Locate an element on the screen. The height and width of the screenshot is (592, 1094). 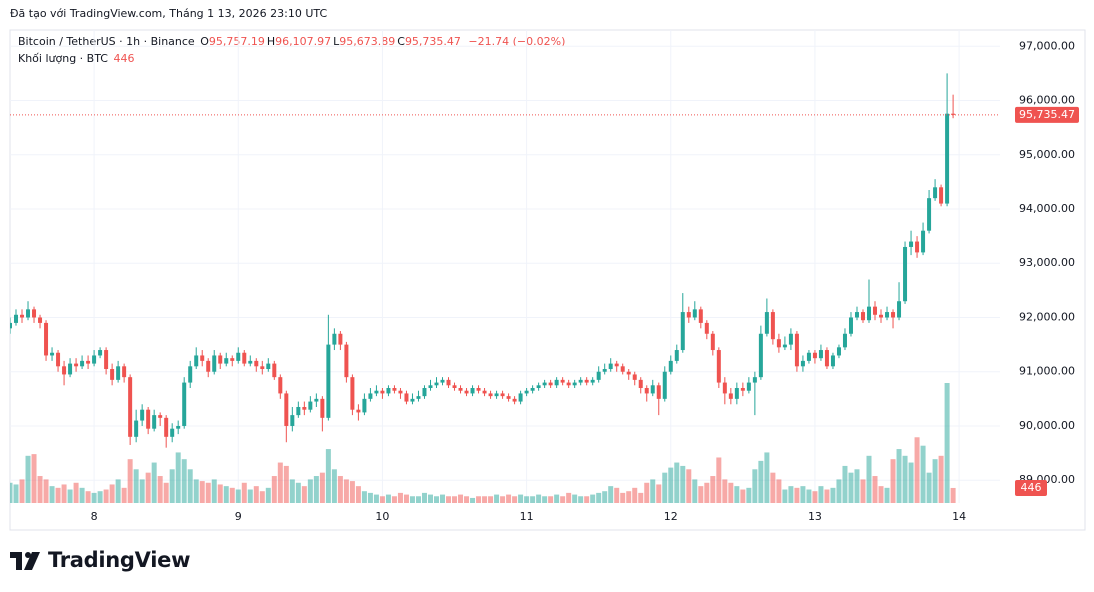
y-tick-label: 94,000.00 is located at coordinates (1047, 208).